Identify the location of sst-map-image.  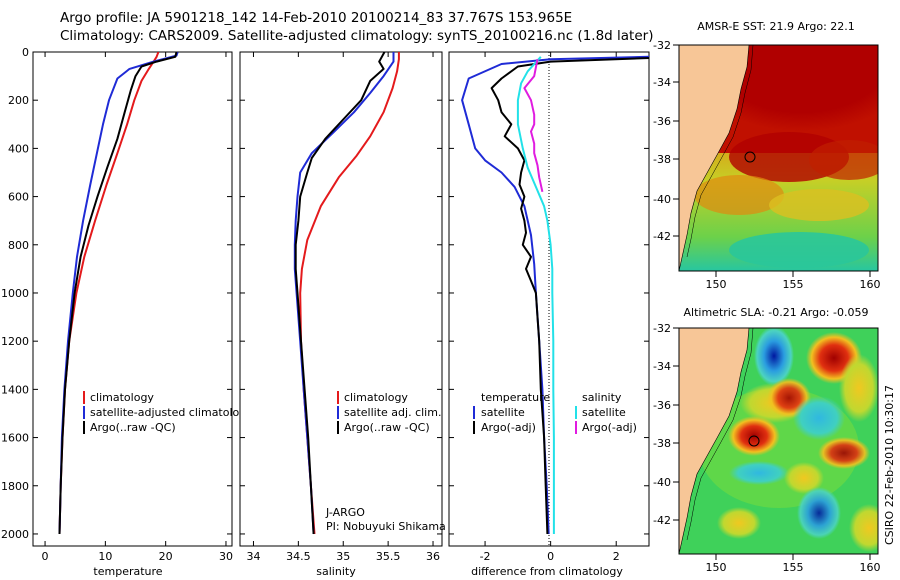
(778, 158).